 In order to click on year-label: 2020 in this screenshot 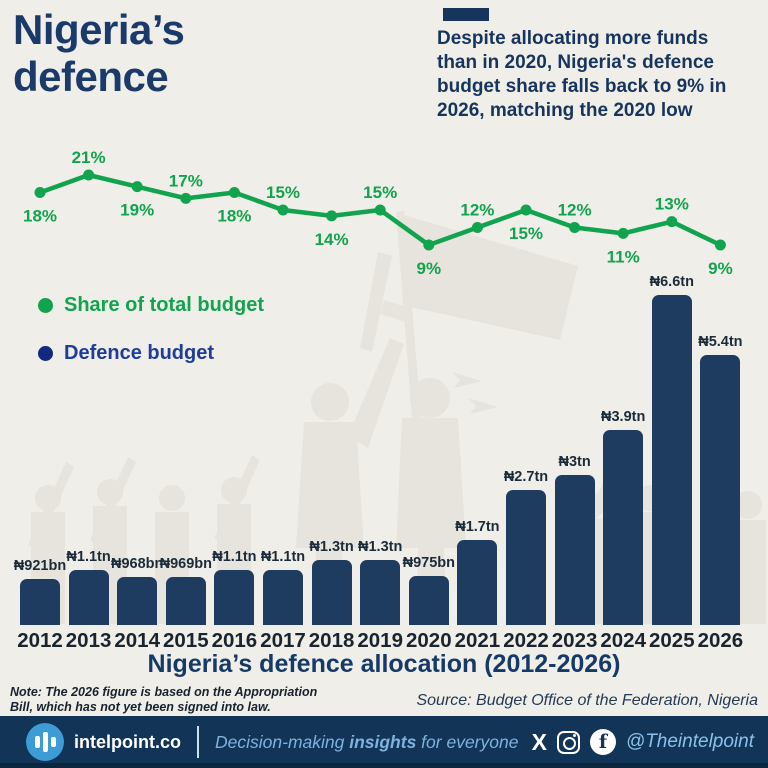, I will do `click(428, 640)`.